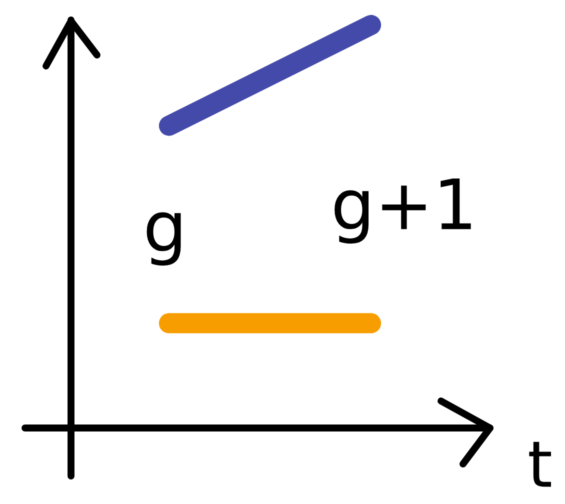  Describe the element at coordinates (402, 211) in the screenshot. I see `annotation: g+1` at that location.